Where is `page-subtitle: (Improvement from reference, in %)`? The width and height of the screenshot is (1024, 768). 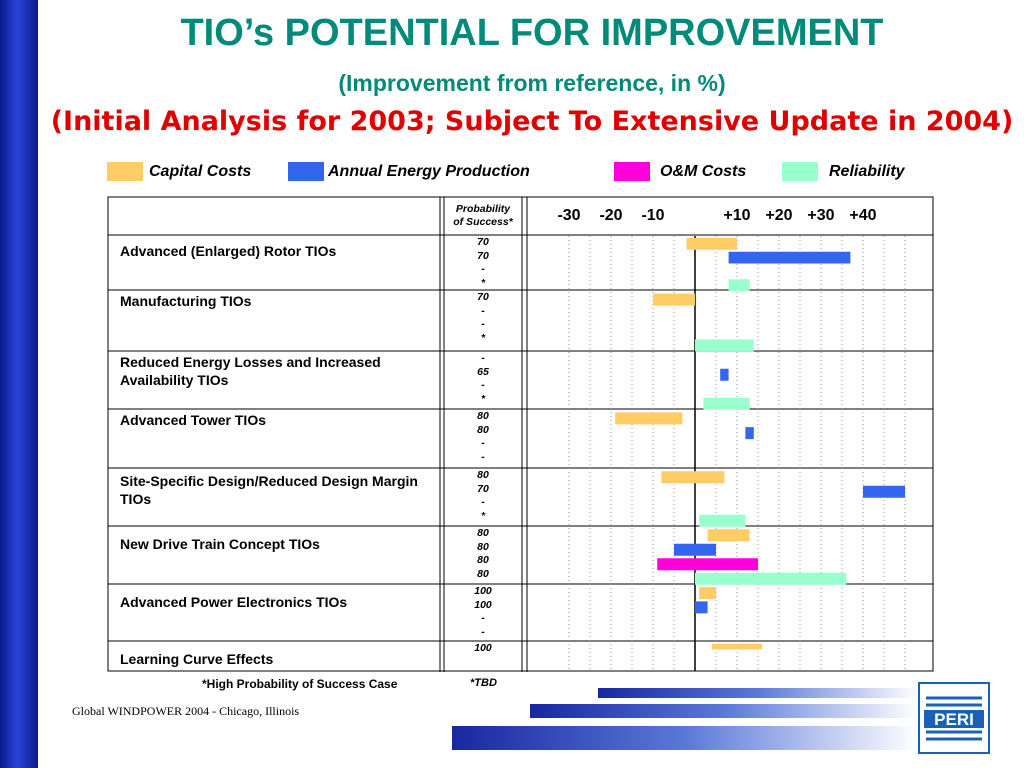
page-subtitle: (Improvement from reference, in %) is located at coordinates (532, 83).